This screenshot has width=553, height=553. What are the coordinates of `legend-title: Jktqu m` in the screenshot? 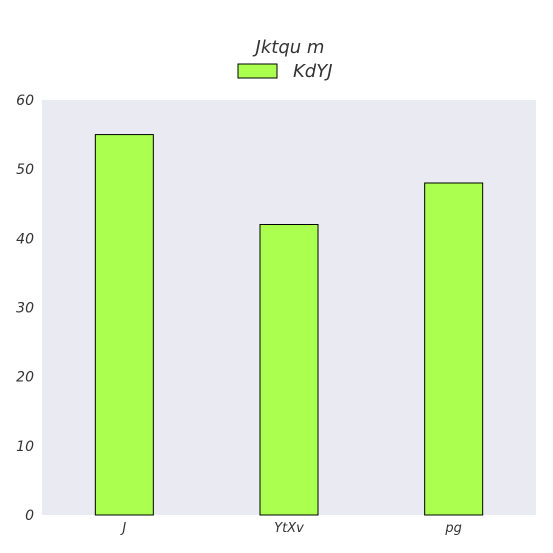 It's located at (289, 47).